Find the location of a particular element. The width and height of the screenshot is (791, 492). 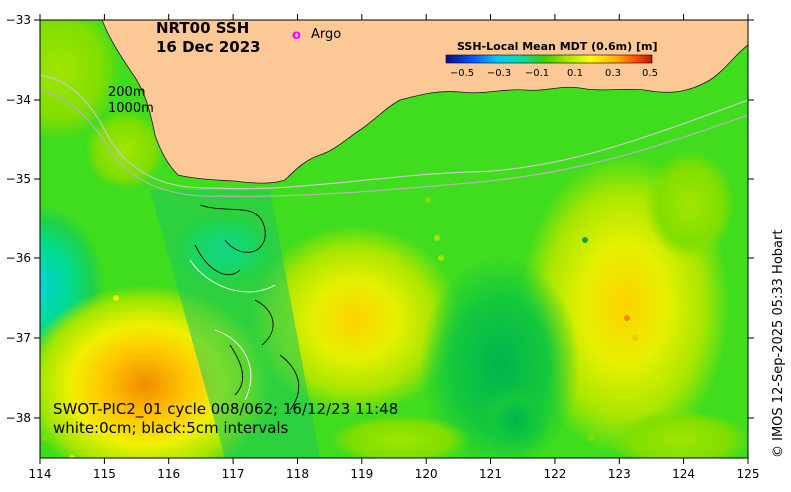

x-tick-label: 114 is located at coordinates (40, 474).